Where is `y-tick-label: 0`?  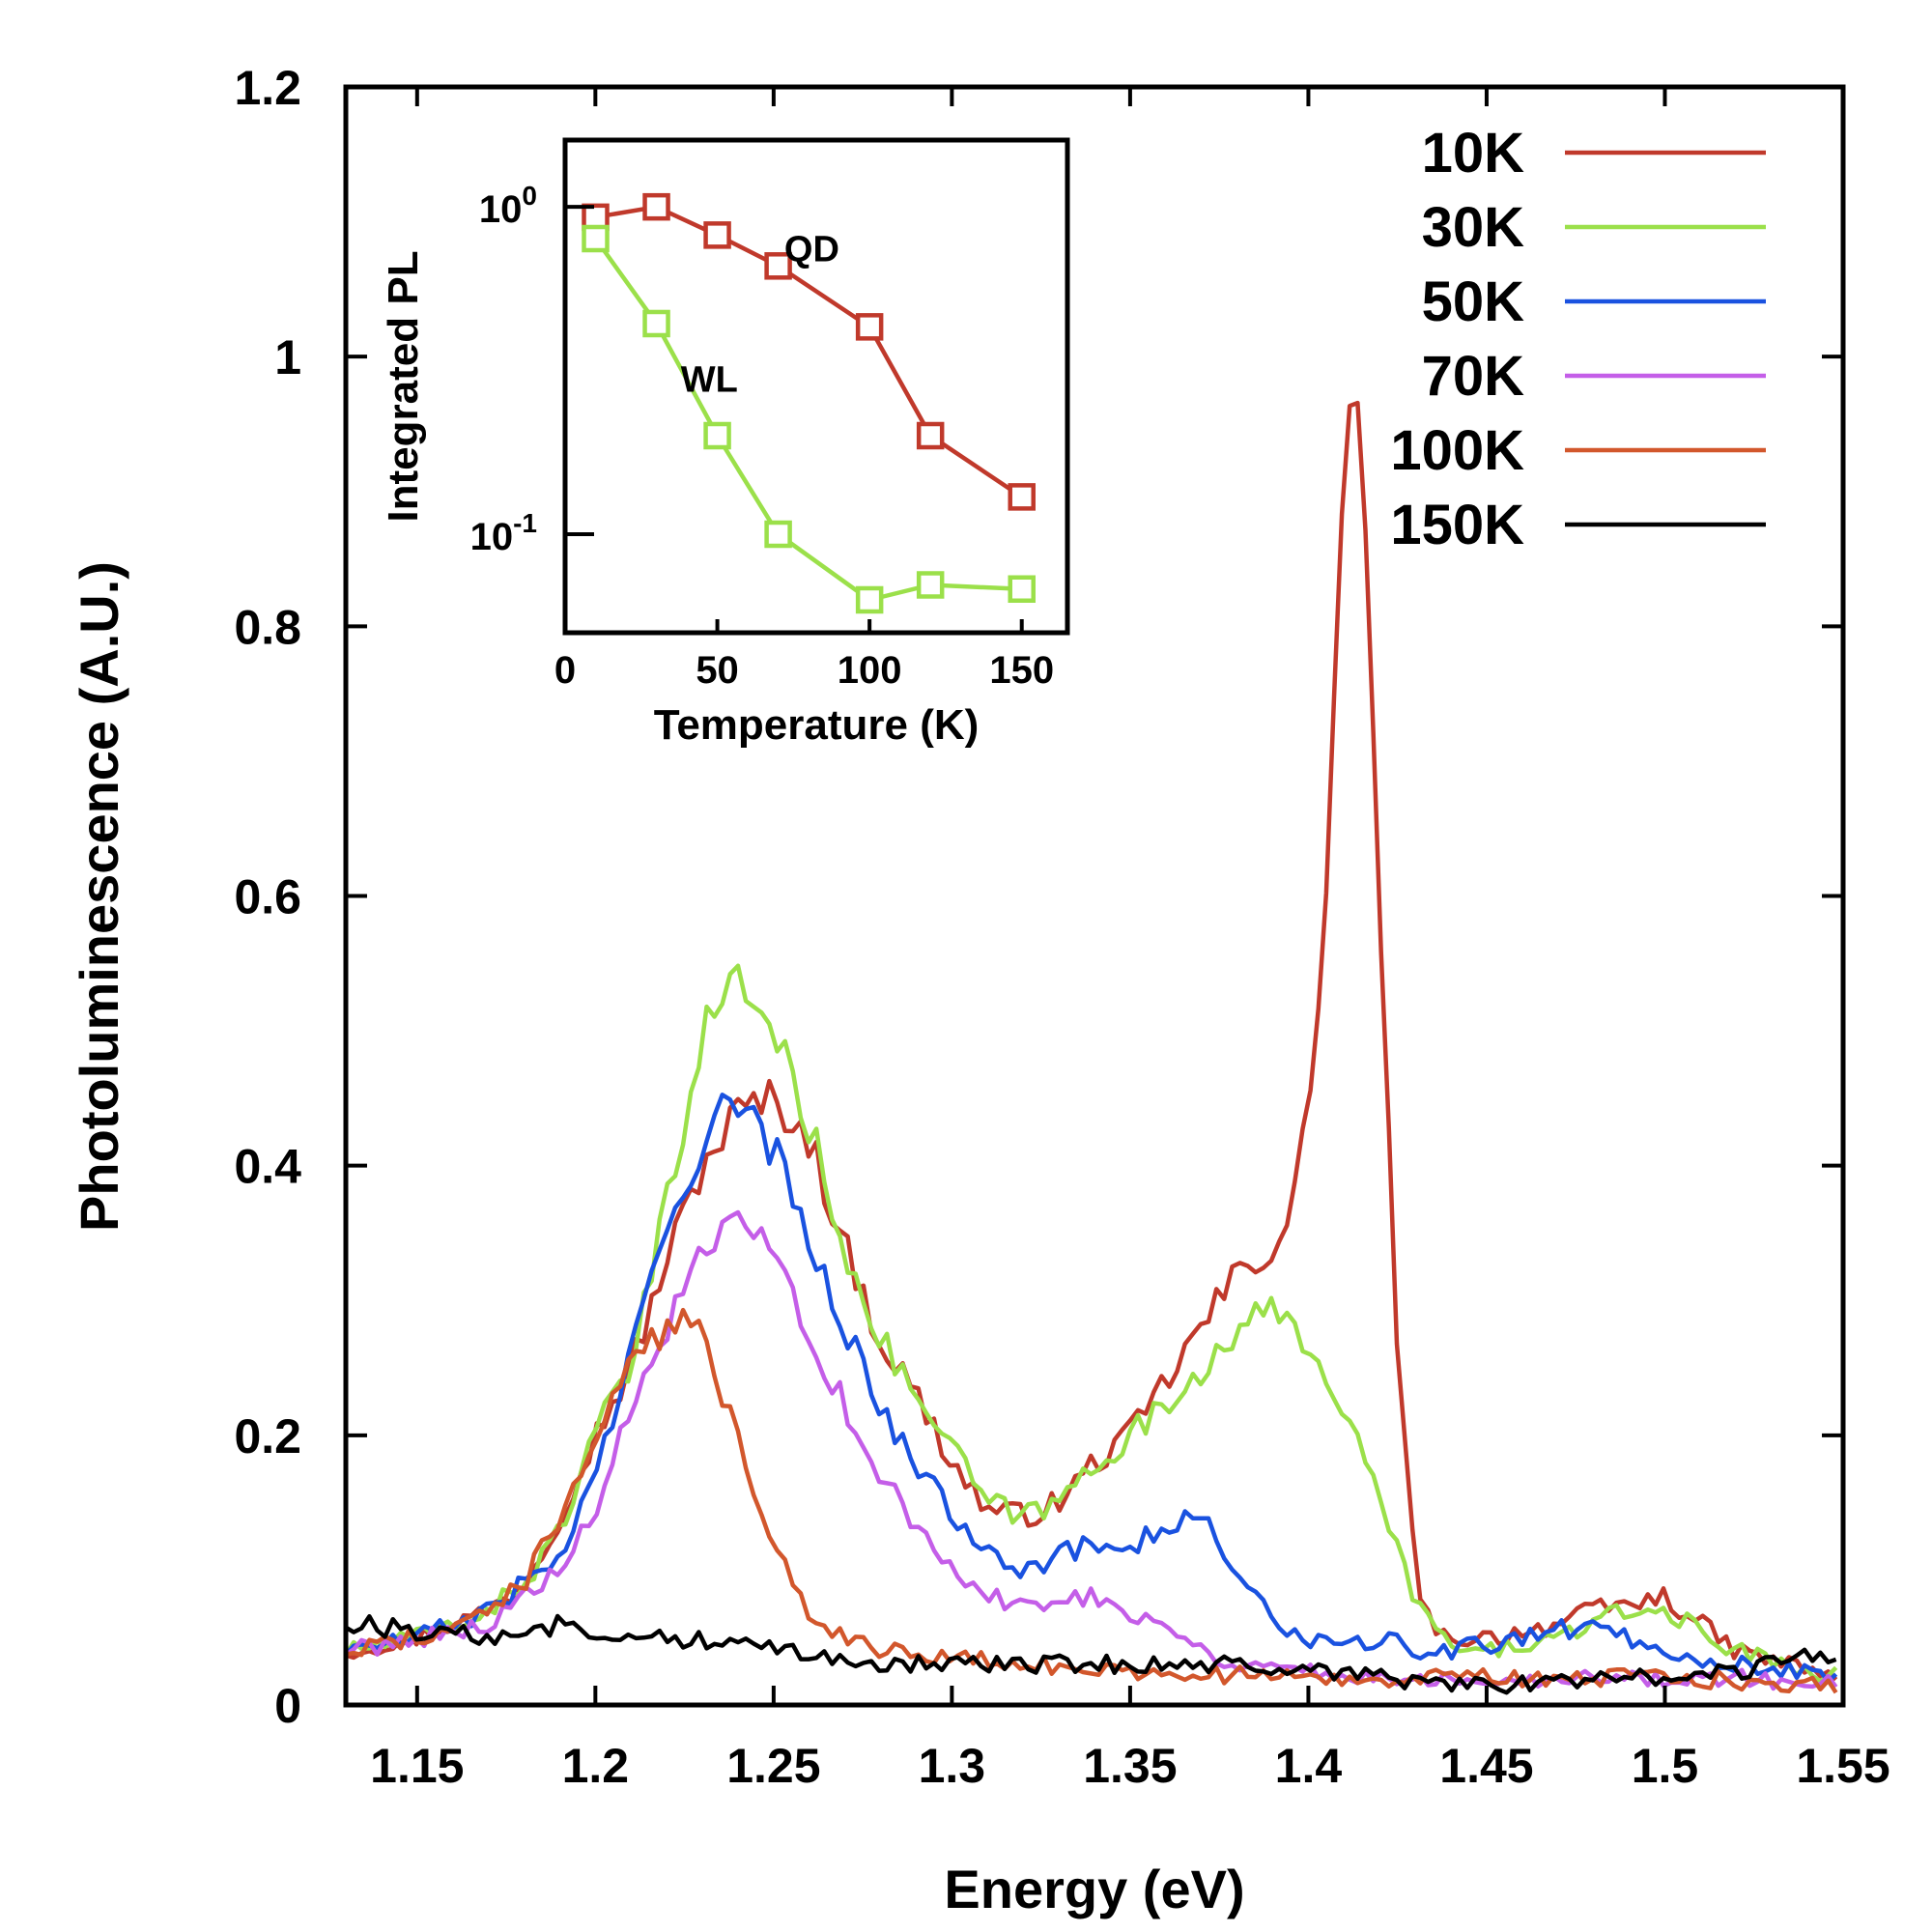 y-tick-label: 0 is located at coordinates (287, 1706).